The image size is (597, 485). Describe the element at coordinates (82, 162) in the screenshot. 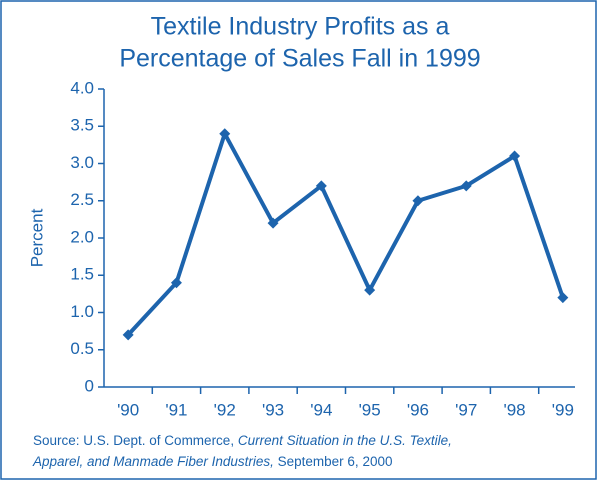

I see `y-tick-label: 3.0` at that location.